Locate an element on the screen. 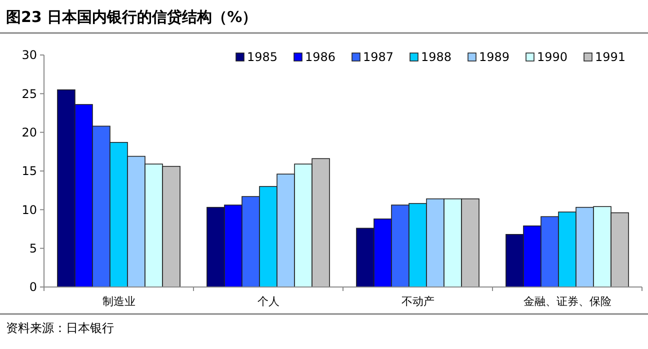 The height and width of the screenshot is (349, 648). y-tick-label: 10 is located at coordinates (29, 209).